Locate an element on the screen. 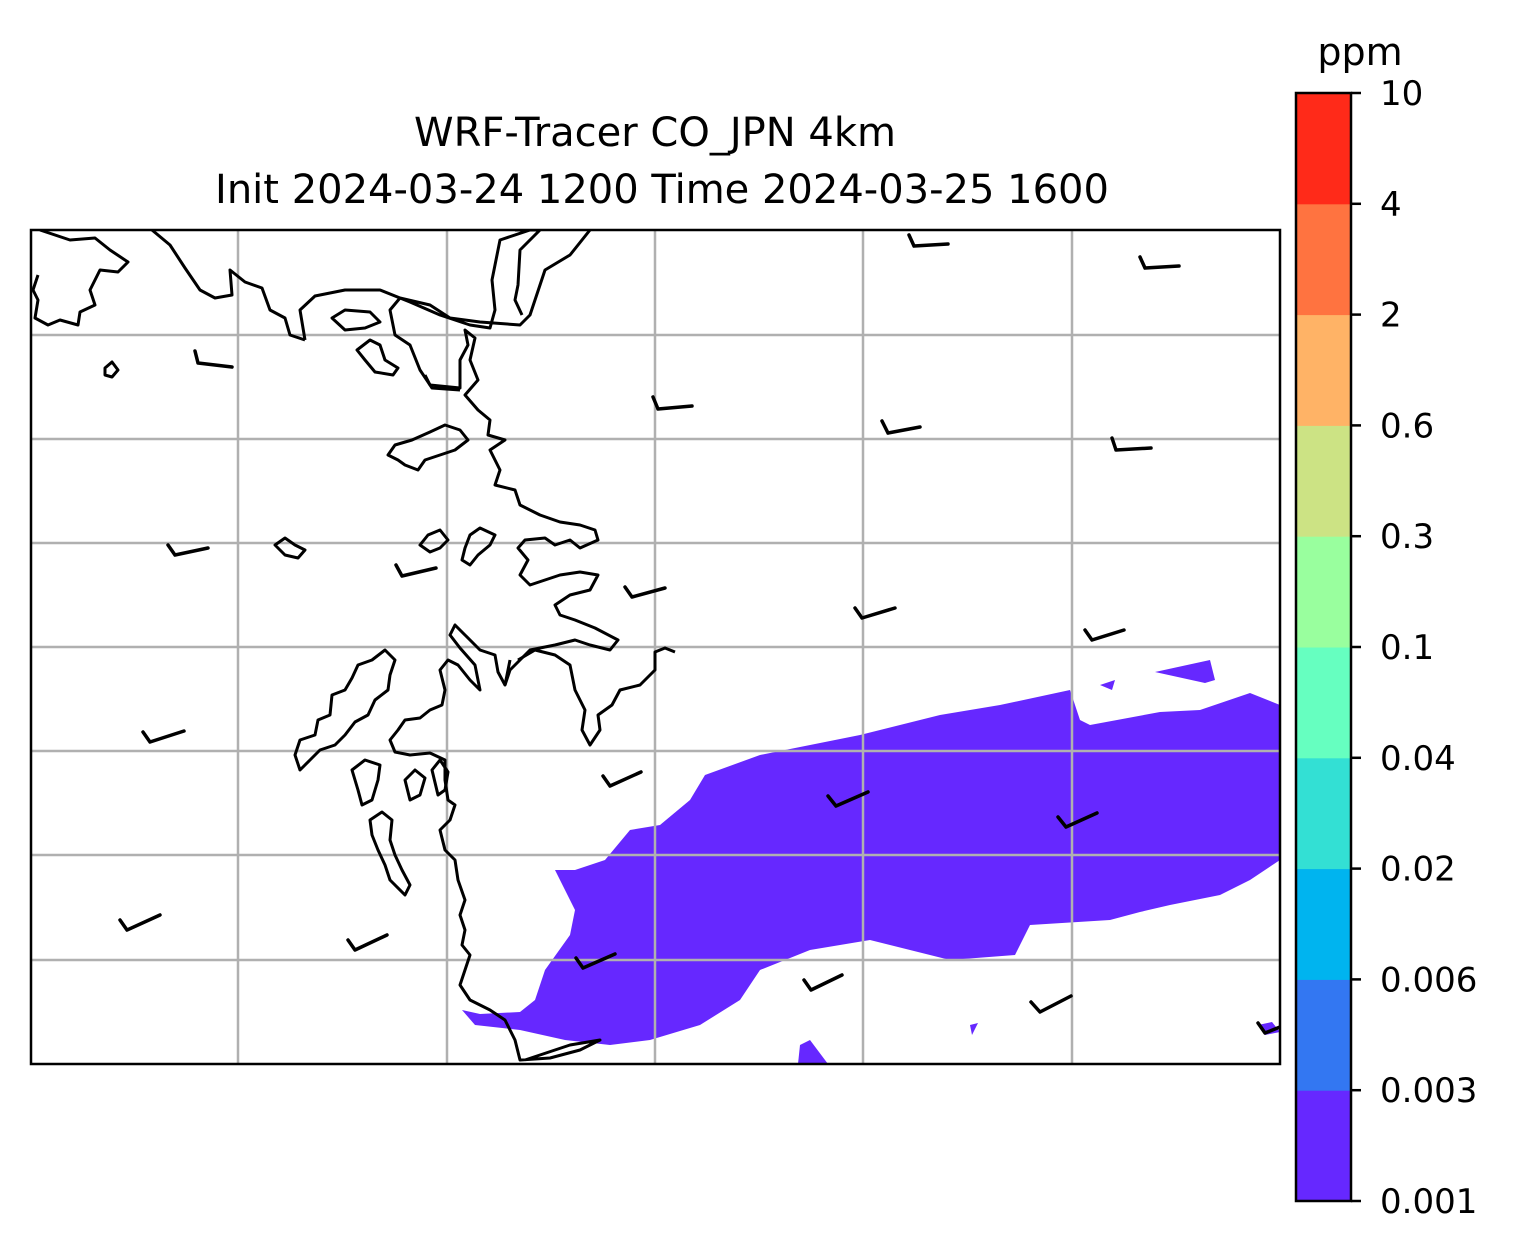 The width and height of the screenshot is (1528, 1256). colorbar-unit: ppm is located at coordinates (1359, 52).